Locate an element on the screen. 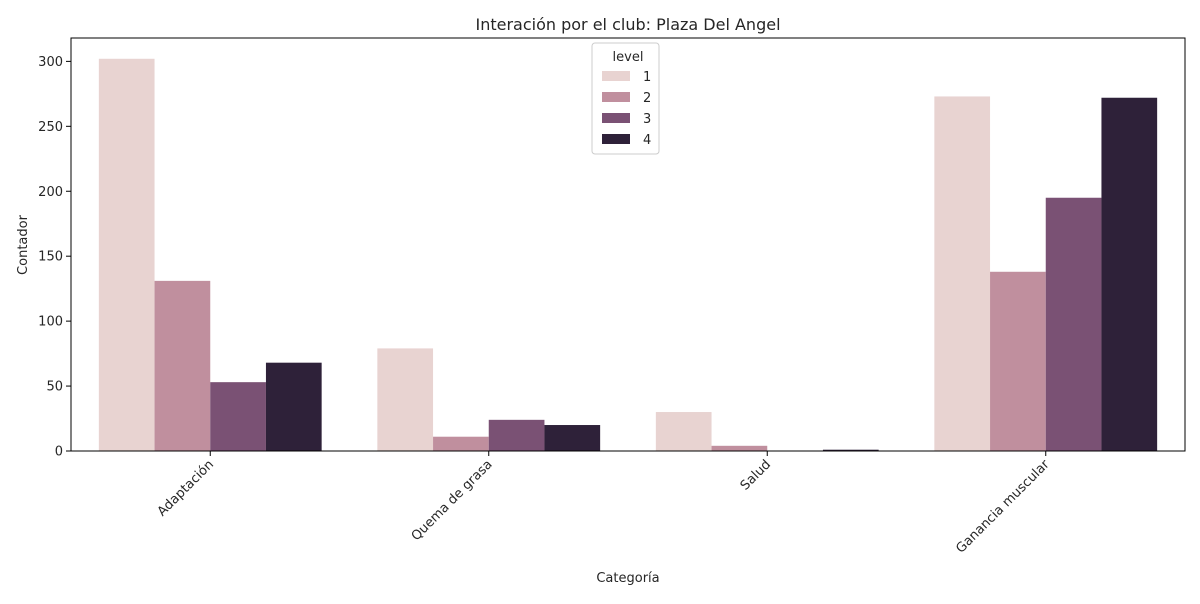 Image resolution: width=1200 pixels, height=604 pixels. y-tick-label: 0 is located at coordinates (59, 452).